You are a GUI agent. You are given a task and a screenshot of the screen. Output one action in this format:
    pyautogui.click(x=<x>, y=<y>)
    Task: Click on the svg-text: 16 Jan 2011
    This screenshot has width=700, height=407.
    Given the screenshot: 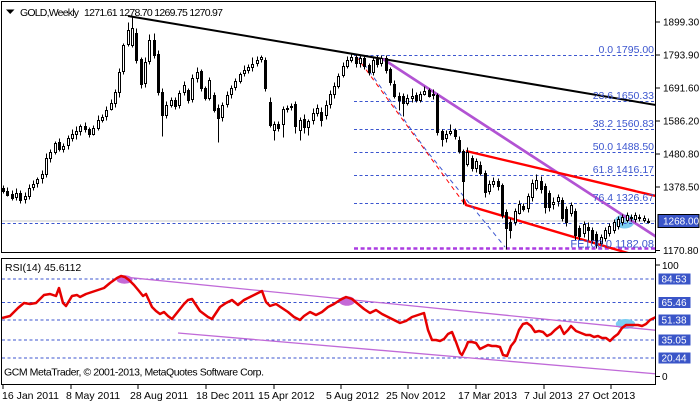 What is the action you would take?
    pyautogui.click(x=30, y=396)
    